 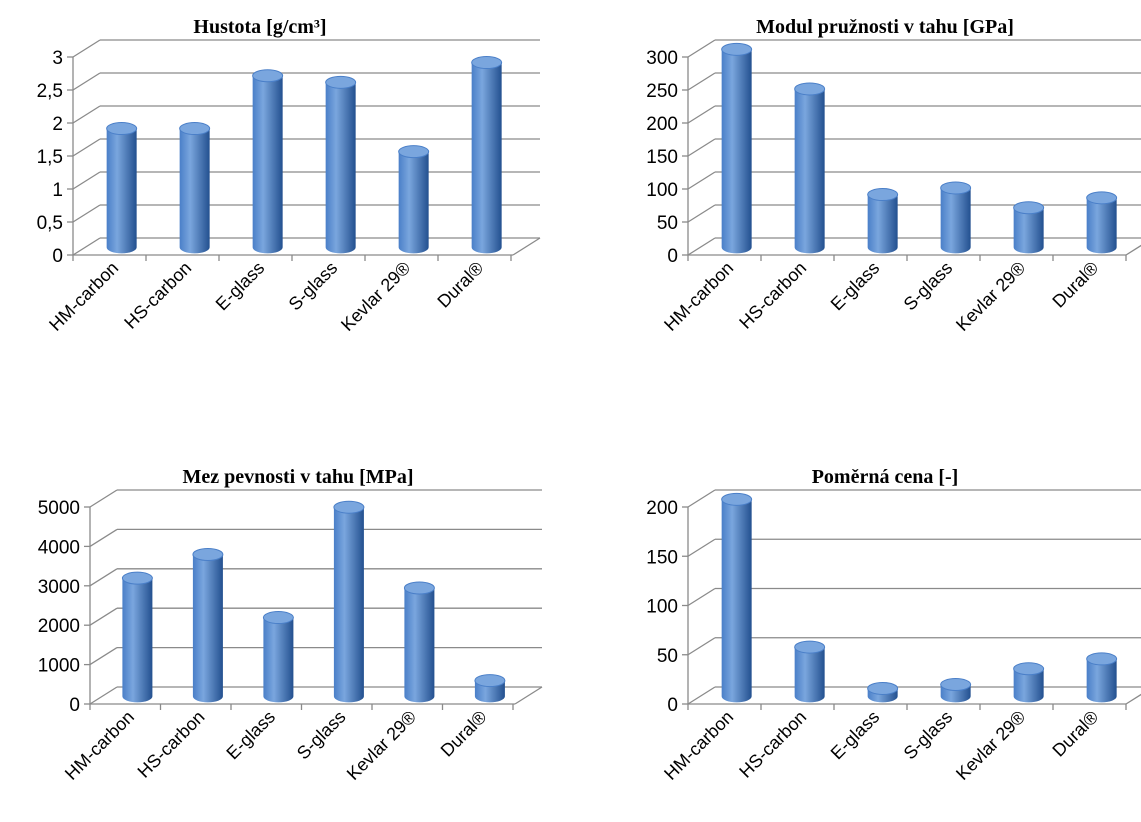 I want to click on y-tick-label: 200, so click(x=662, y=508).